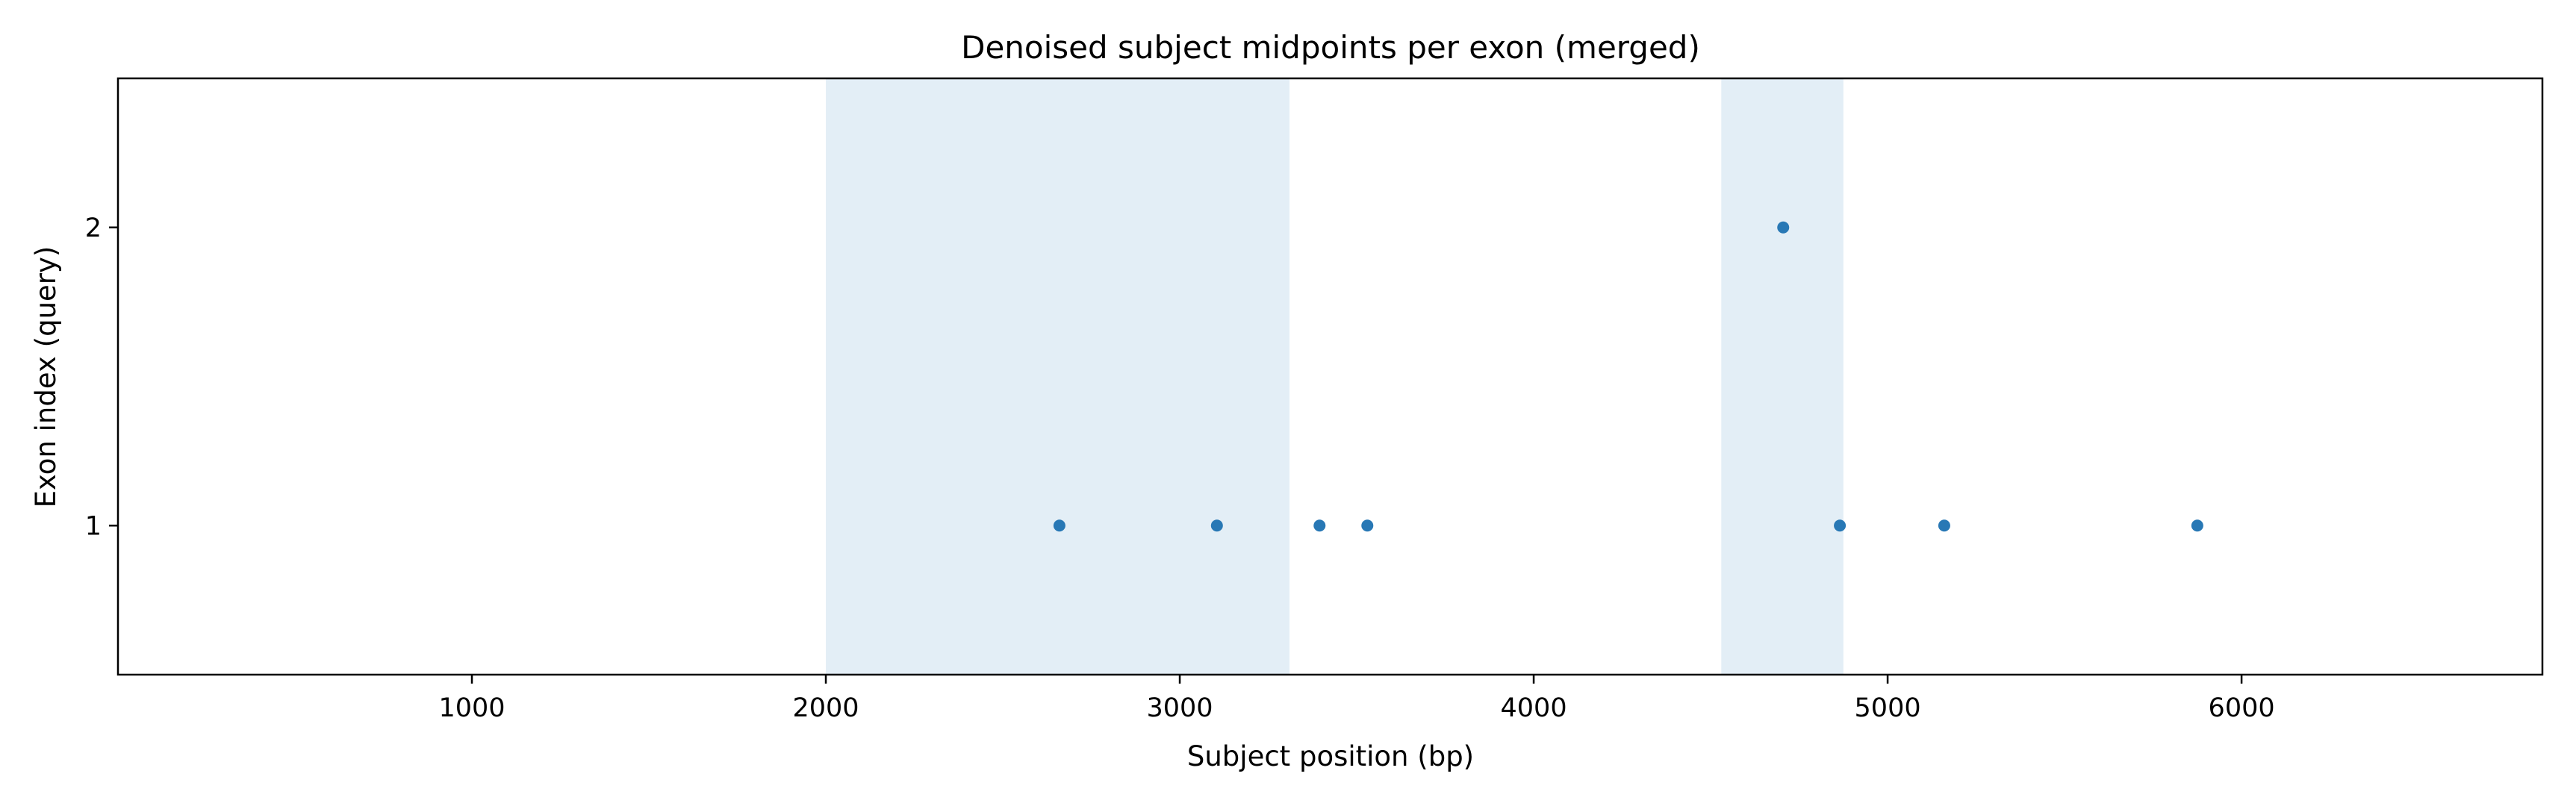  I want to click on x-tick-label: 3000, so click(1180, 708).